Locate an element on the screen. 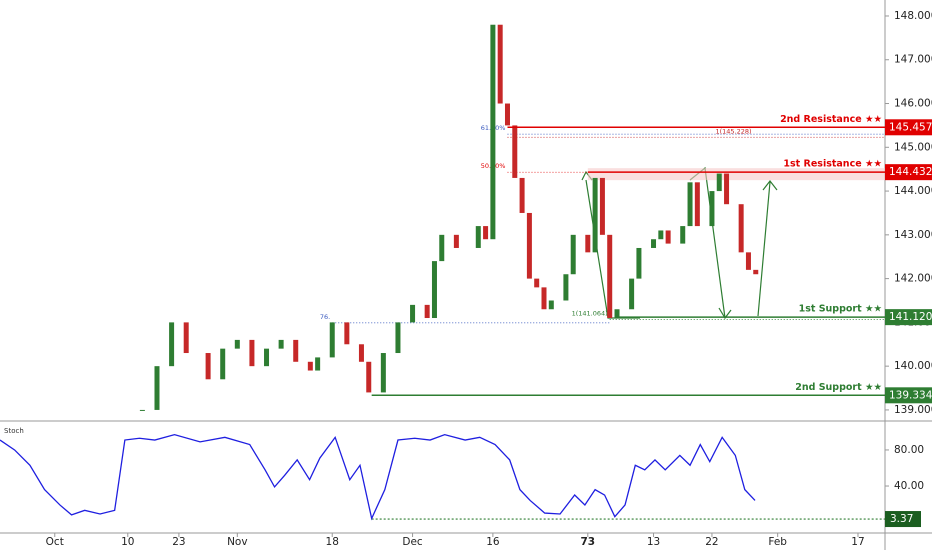 This screenshot has height=550, width=932. fib-label: 76. is located at coordinates (325, 317).